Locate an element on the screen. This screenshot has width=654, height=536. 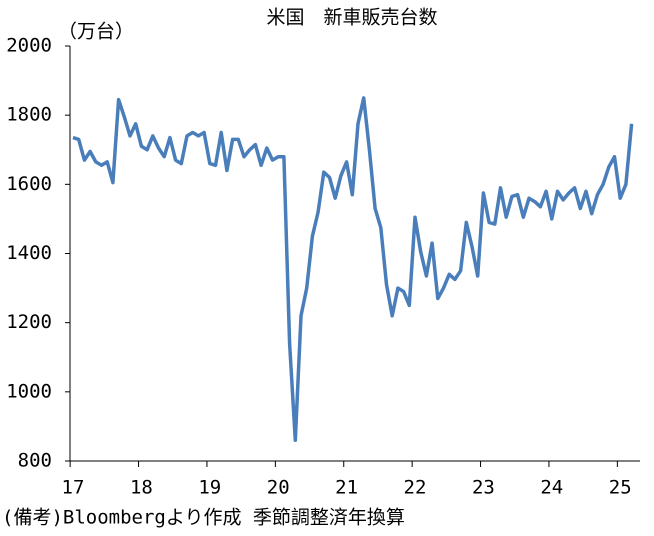
x-tick-label: 25 is located at coordinates (620, 488).